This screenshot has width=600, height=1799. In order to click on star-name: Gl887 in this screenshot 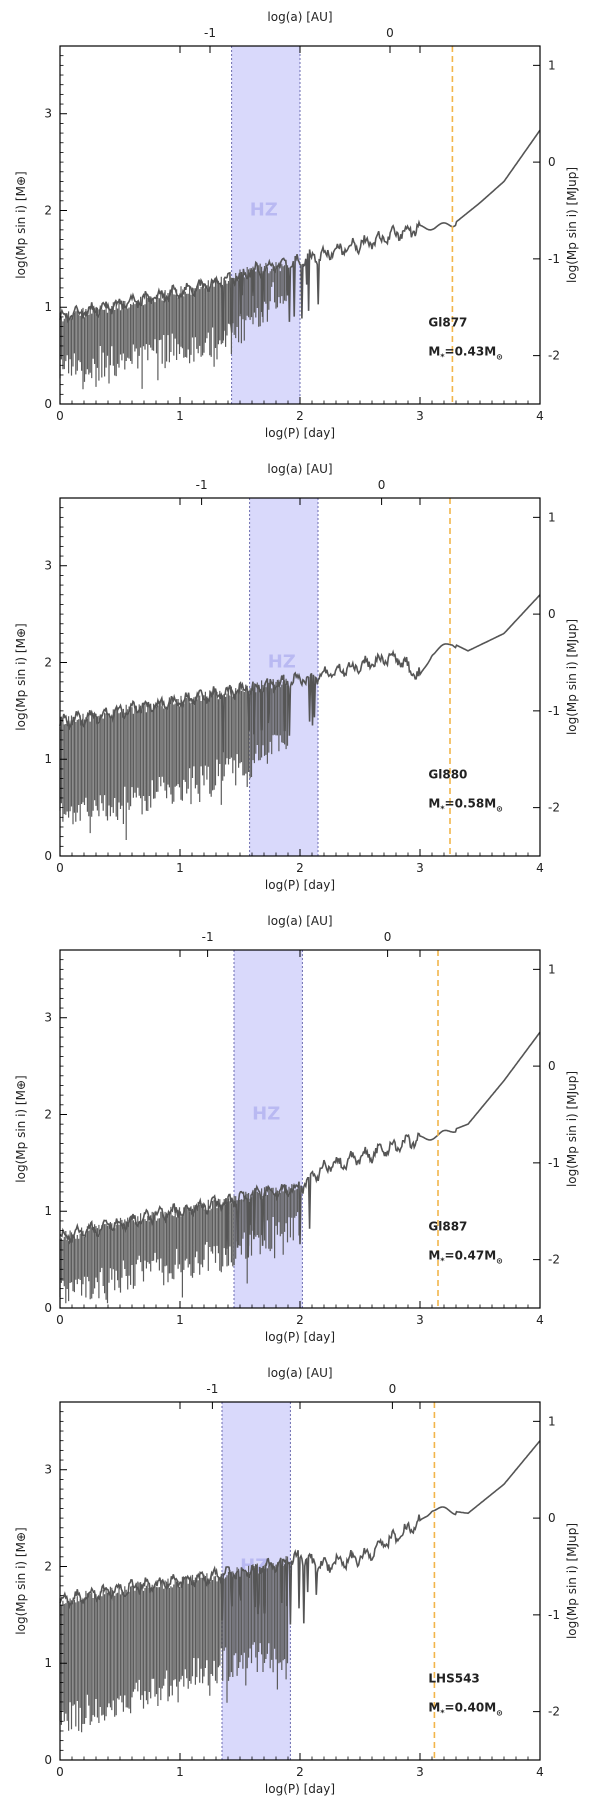, I will do `click(447, 1227)`.